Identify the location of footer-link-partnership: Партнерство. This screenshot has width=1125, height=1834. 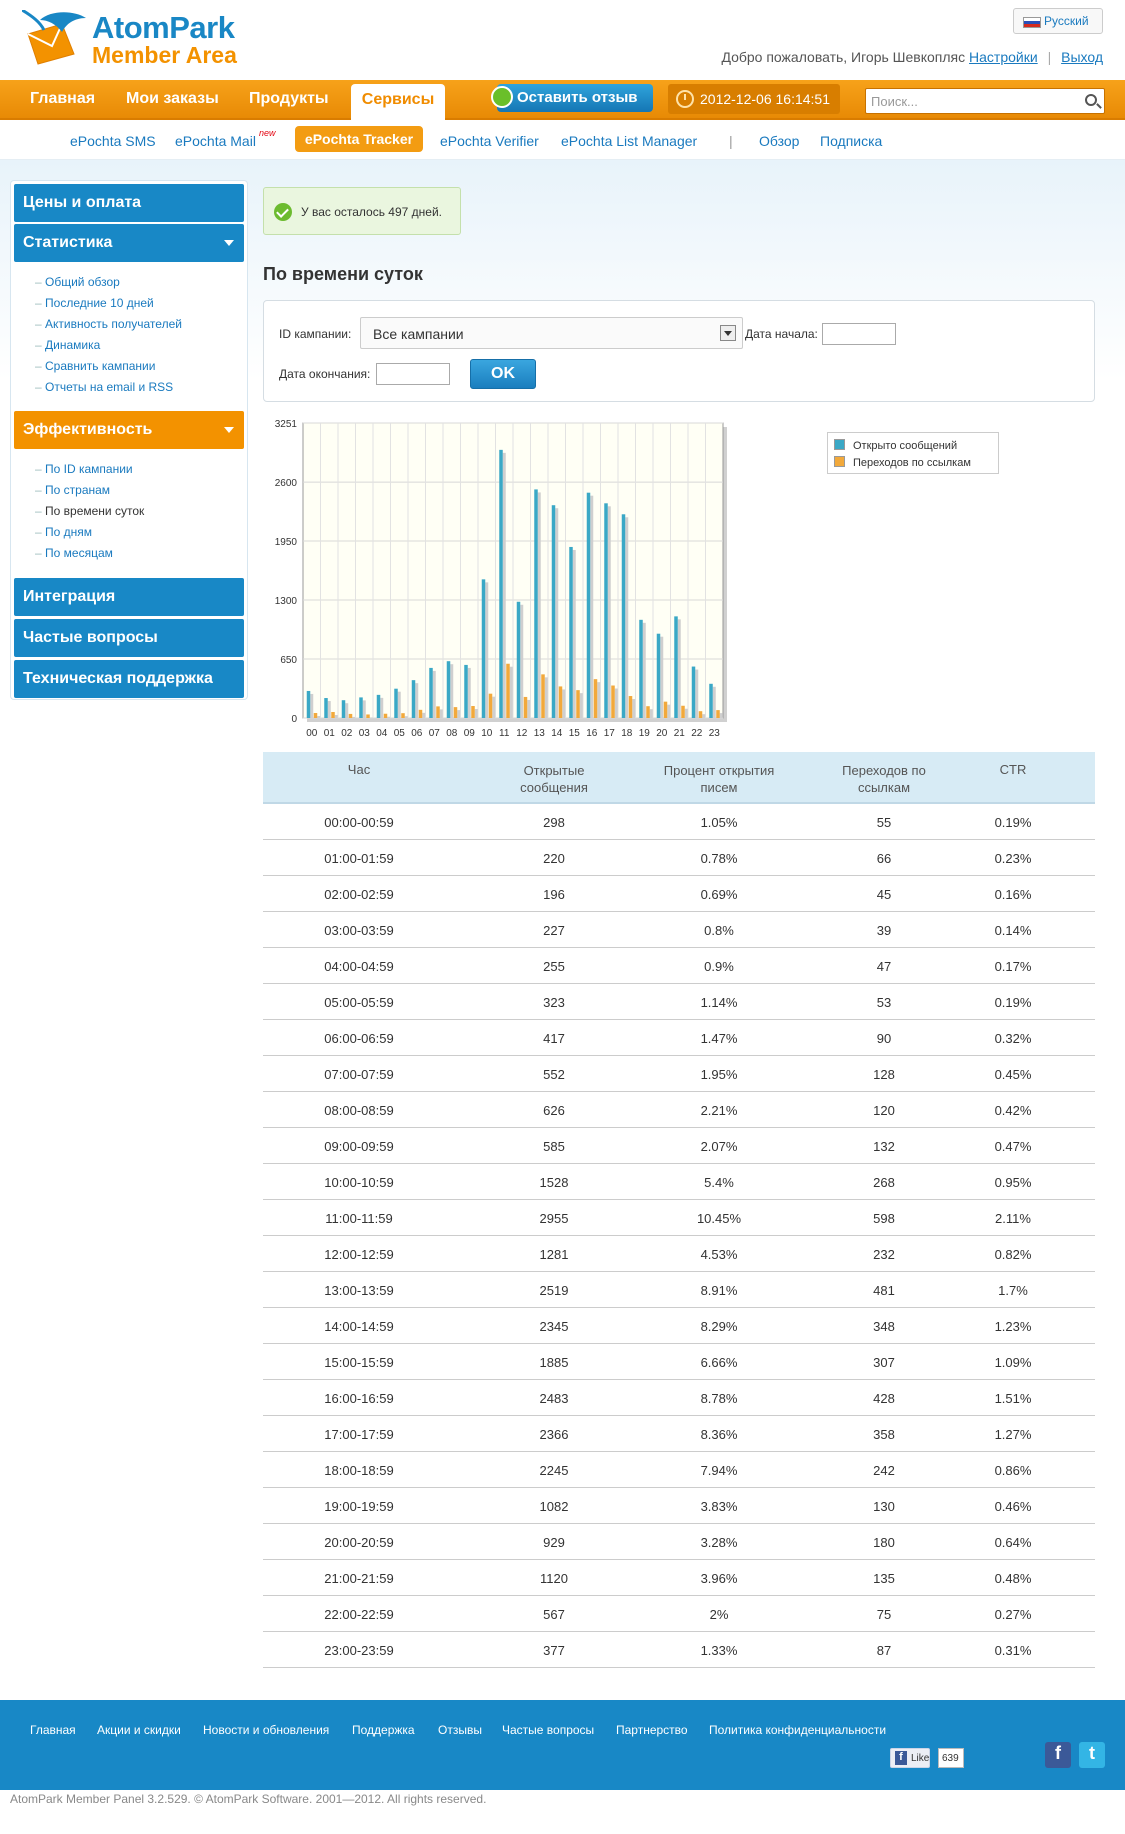
(652, 1730).